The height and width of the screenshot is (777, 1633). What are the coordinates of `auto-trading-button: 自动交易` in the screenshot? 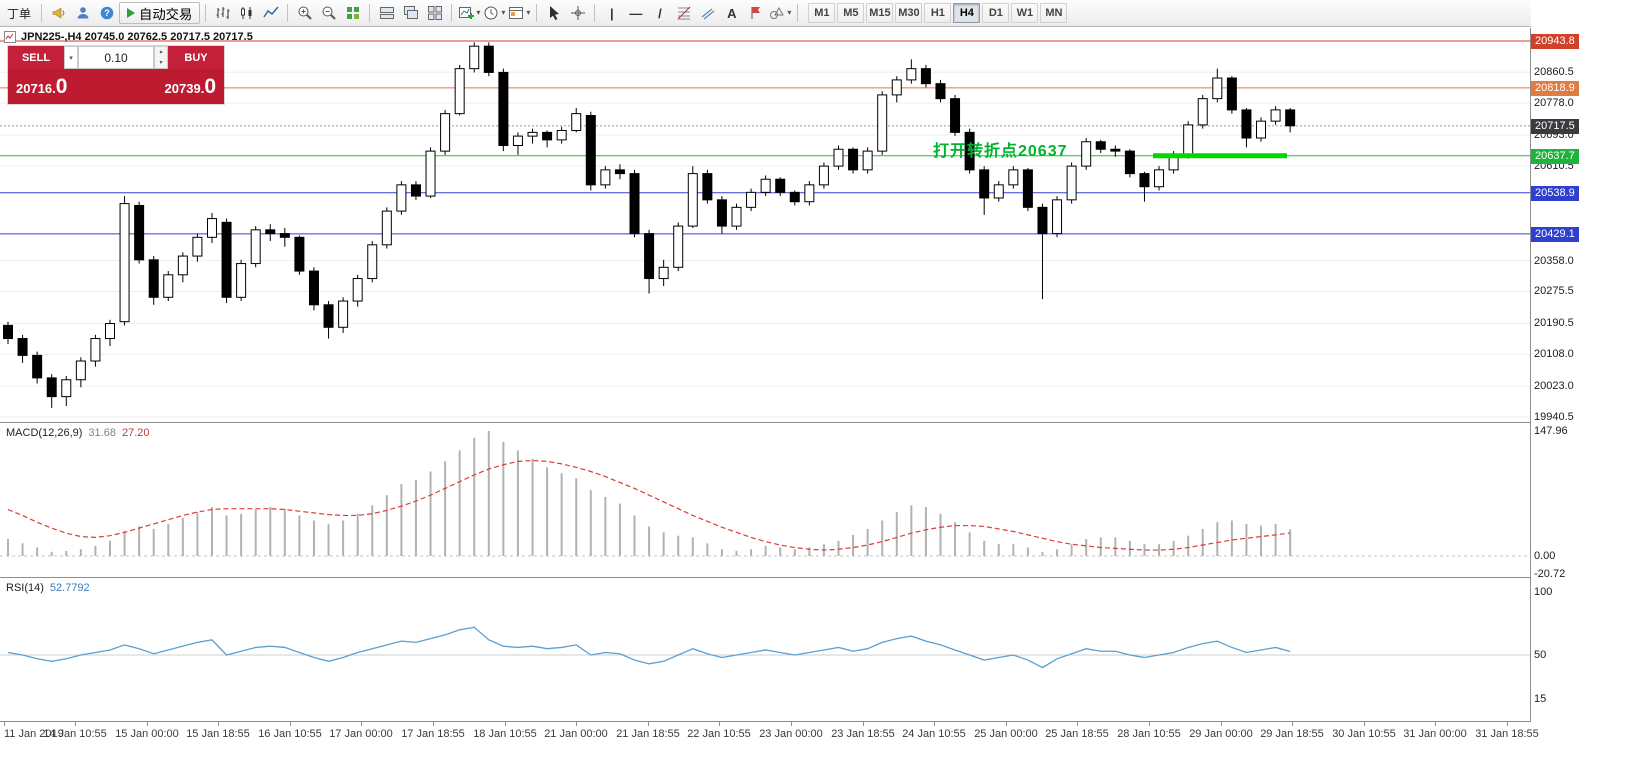 It's located at (160, 13).